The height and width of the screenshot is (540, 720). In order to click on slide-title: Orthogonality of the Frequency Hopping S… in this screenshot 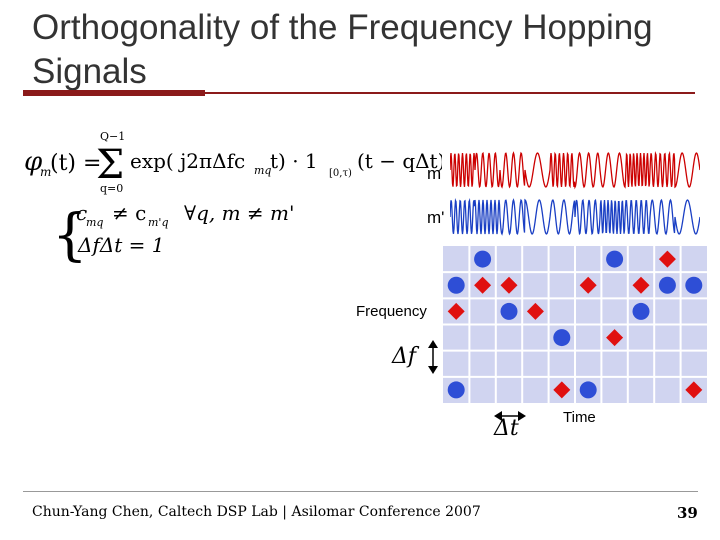, I will do `click(342, 49)`.